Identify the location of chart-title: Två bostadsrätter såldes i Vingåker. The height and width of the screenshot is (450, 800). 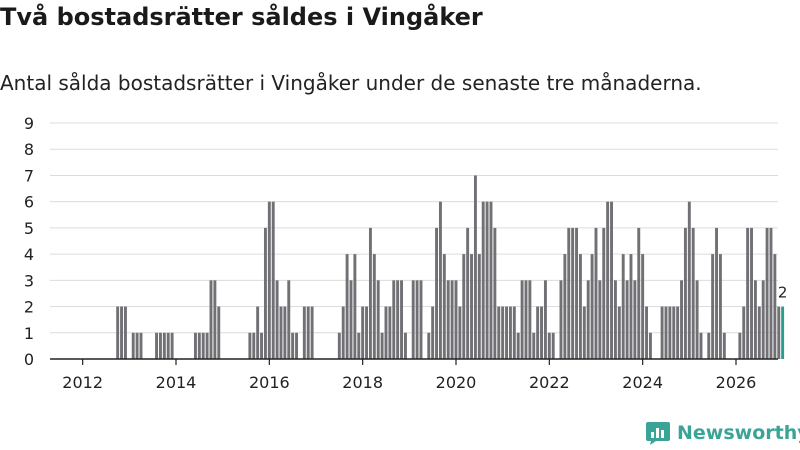
(241, 17).